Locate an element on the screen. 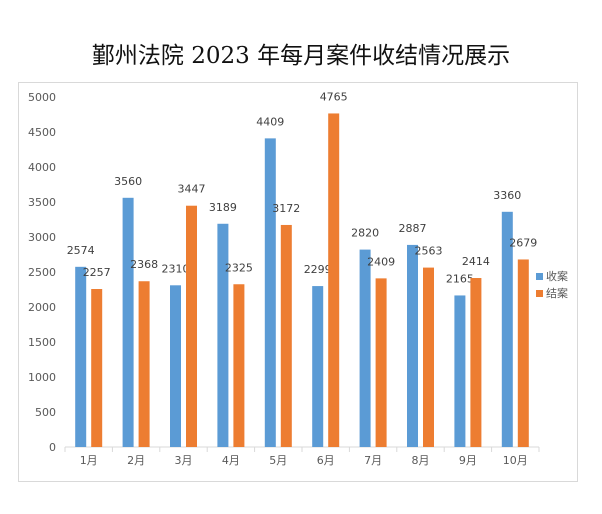 Image resolution: width=602 pixels, height=514 pixels. x-tick-label: 1月 is located at coordinates (89, 460).